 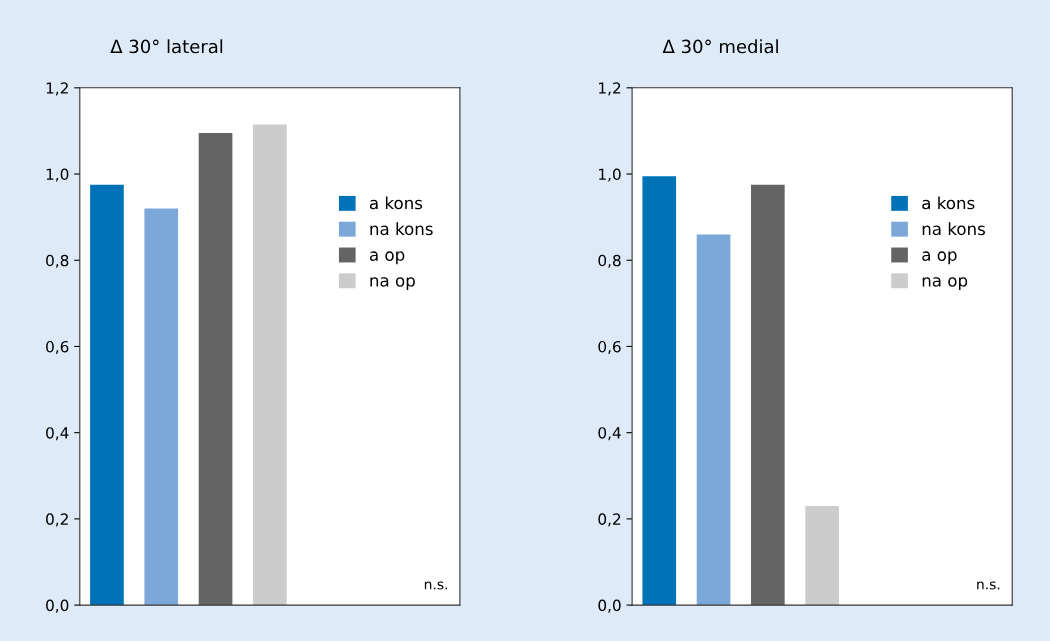 What do you see at coordinates (166, 46) in the screenshot?
I see `chart-title: Δ 30° lateral` at bounding box center [166, 46].